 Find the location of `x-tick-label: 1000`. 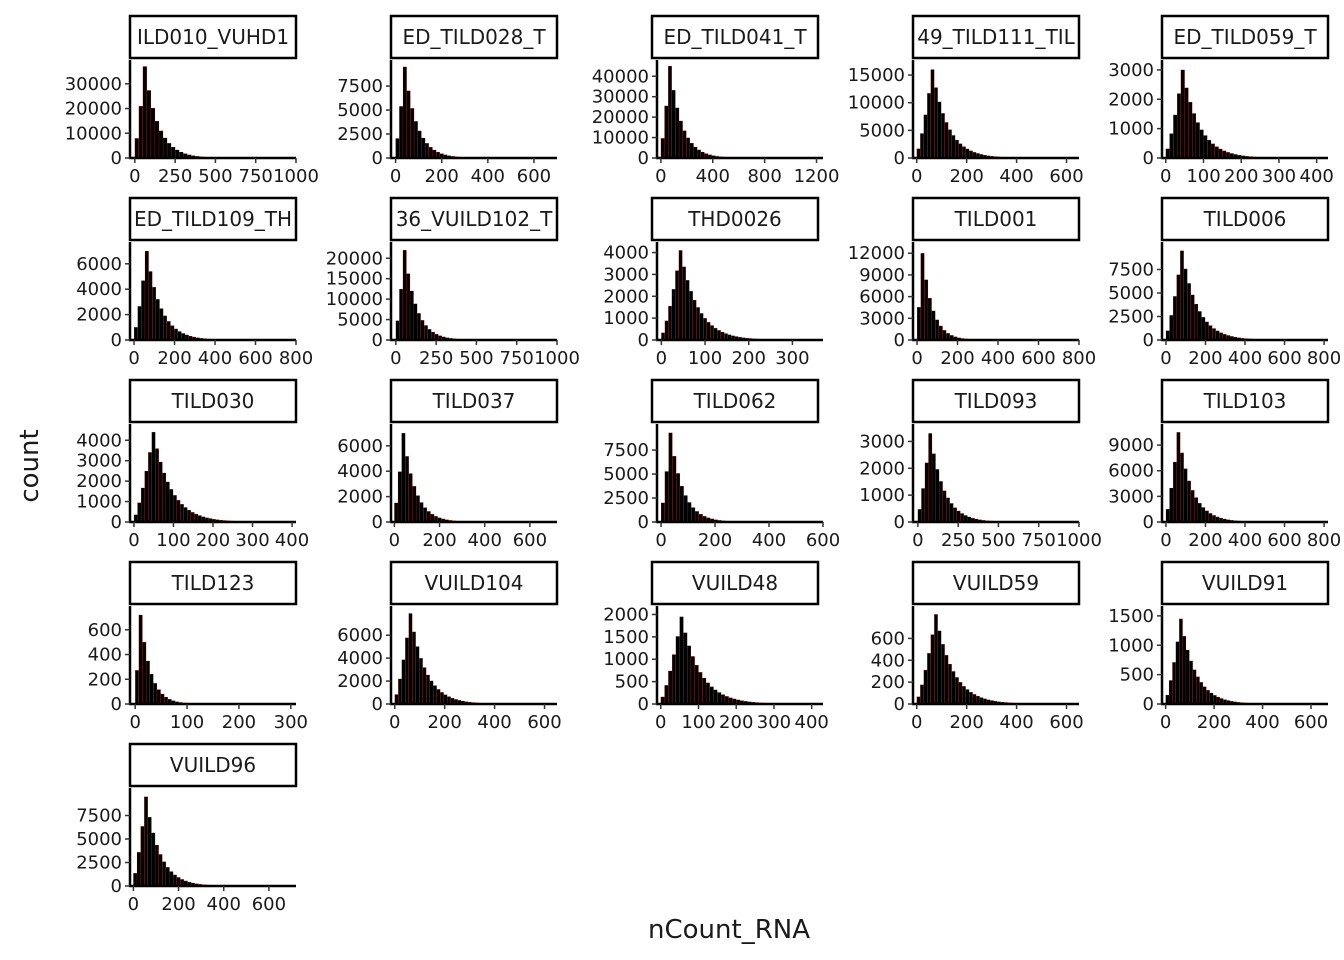

x-tick-label: 1000 is located at coordinates (296, 176).